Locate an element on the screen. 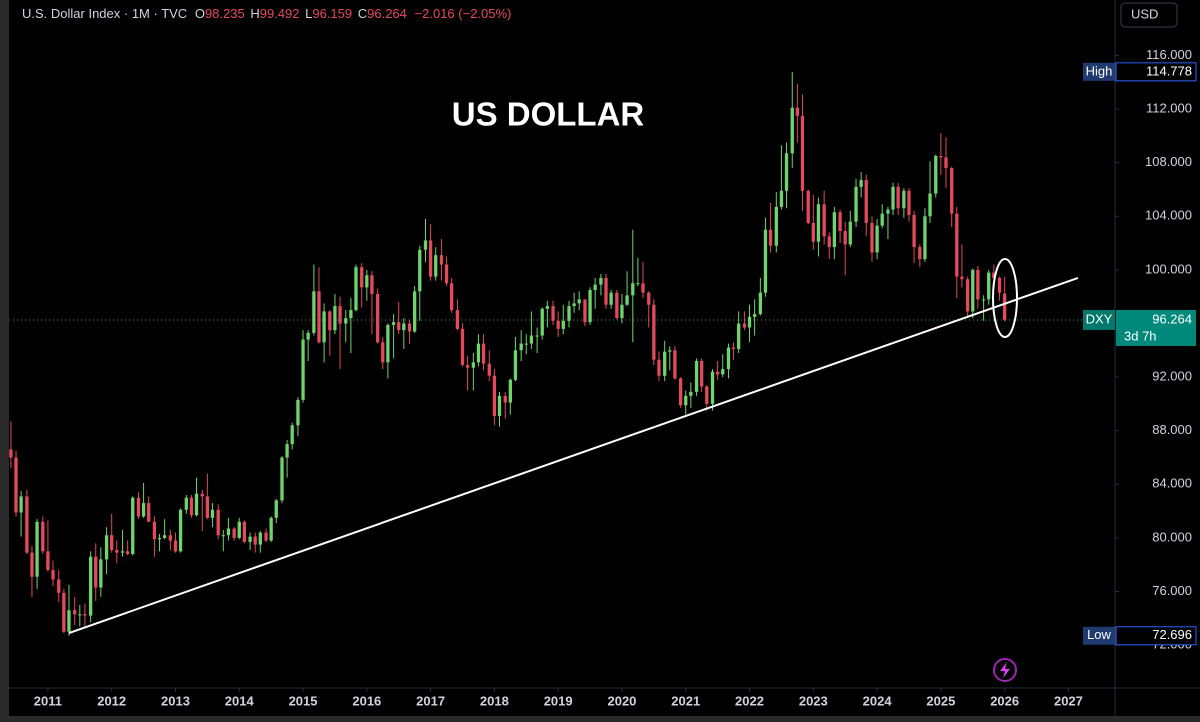  price-label-value: 114.778 is located at coordinates (1169, 70).